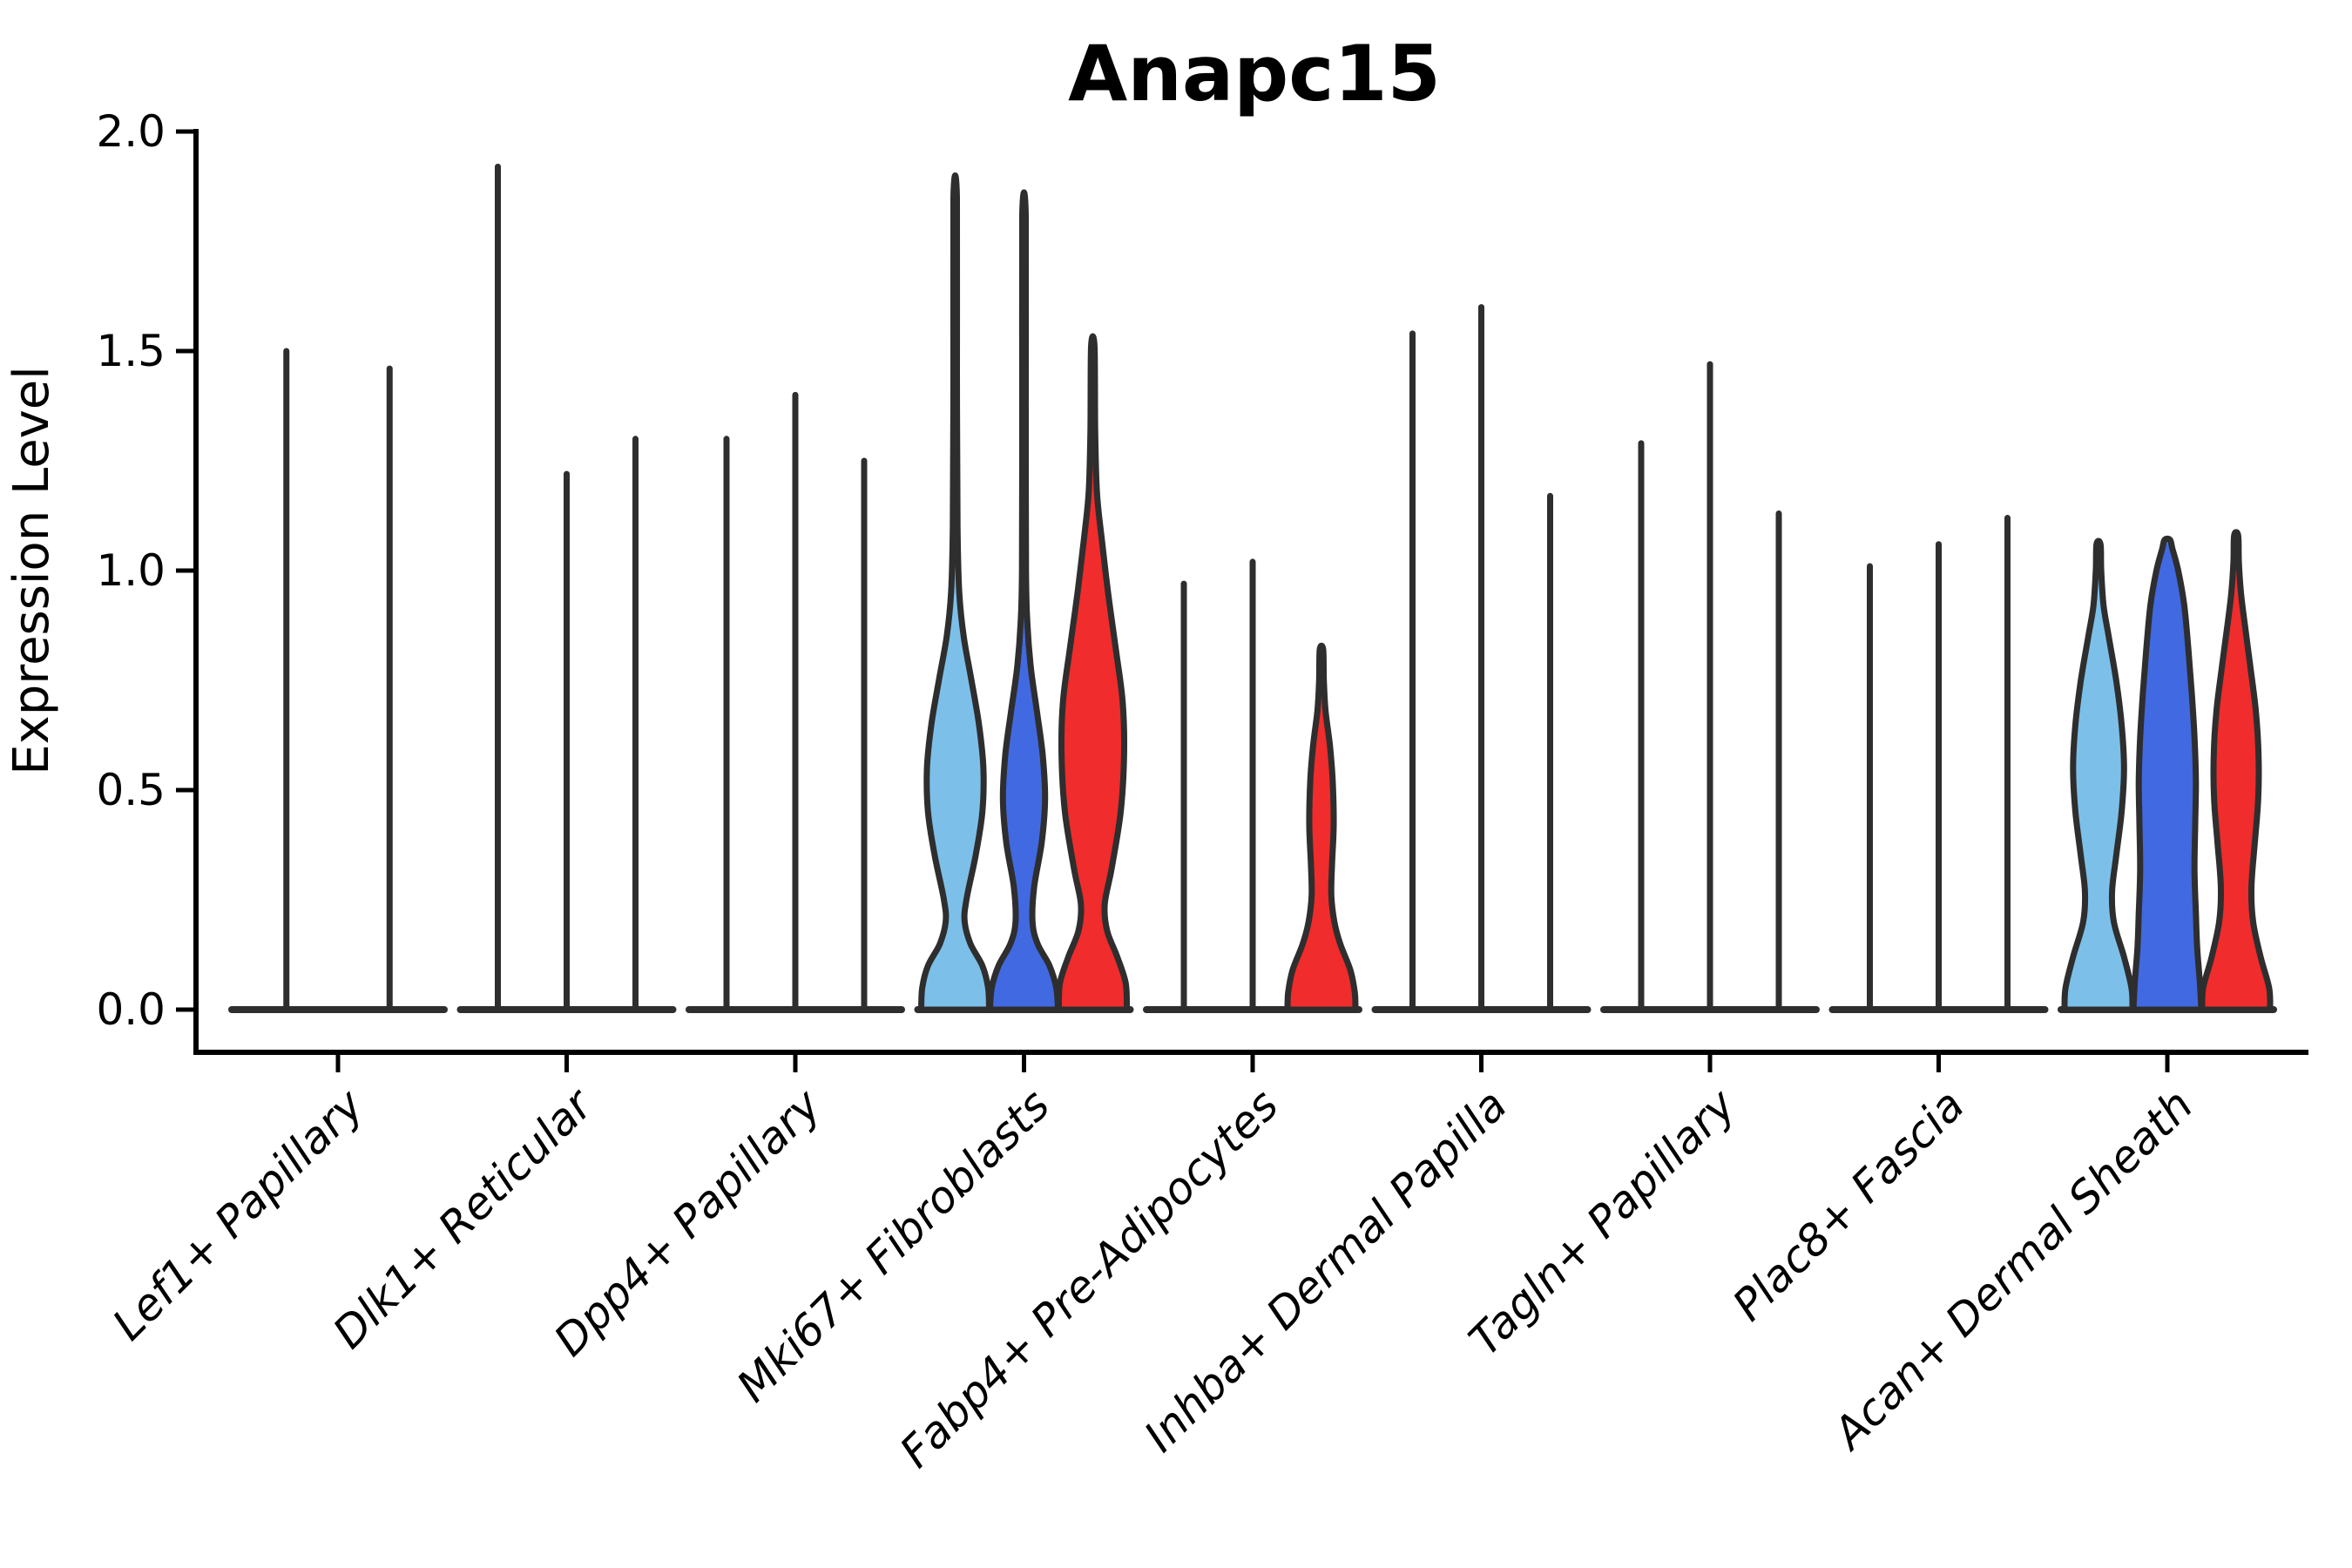 This screenshot has width=2352, height=1568. I want to click on x-tick-label: Plac8+ Fascia, so click(1848, 1204).